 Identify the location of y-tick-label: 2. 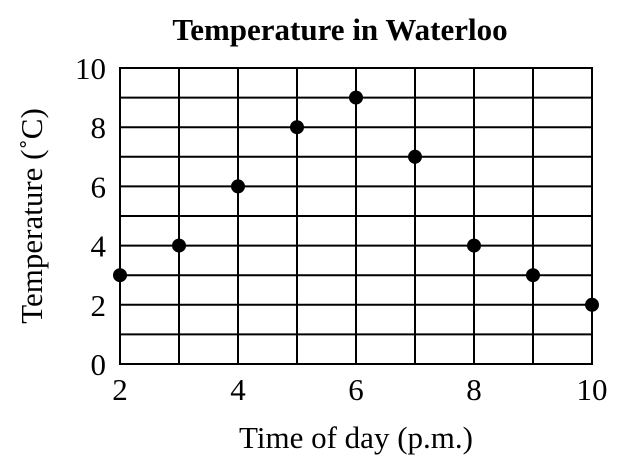
(99, 305).